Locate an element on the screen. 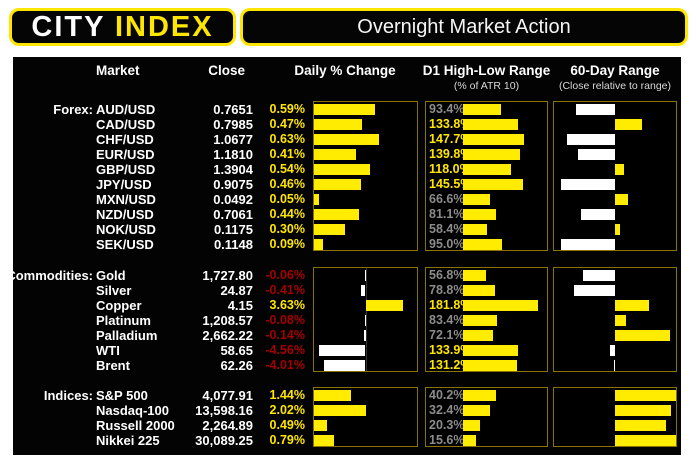  close-value: 30,089.25 is located at coordinates (224, 440).